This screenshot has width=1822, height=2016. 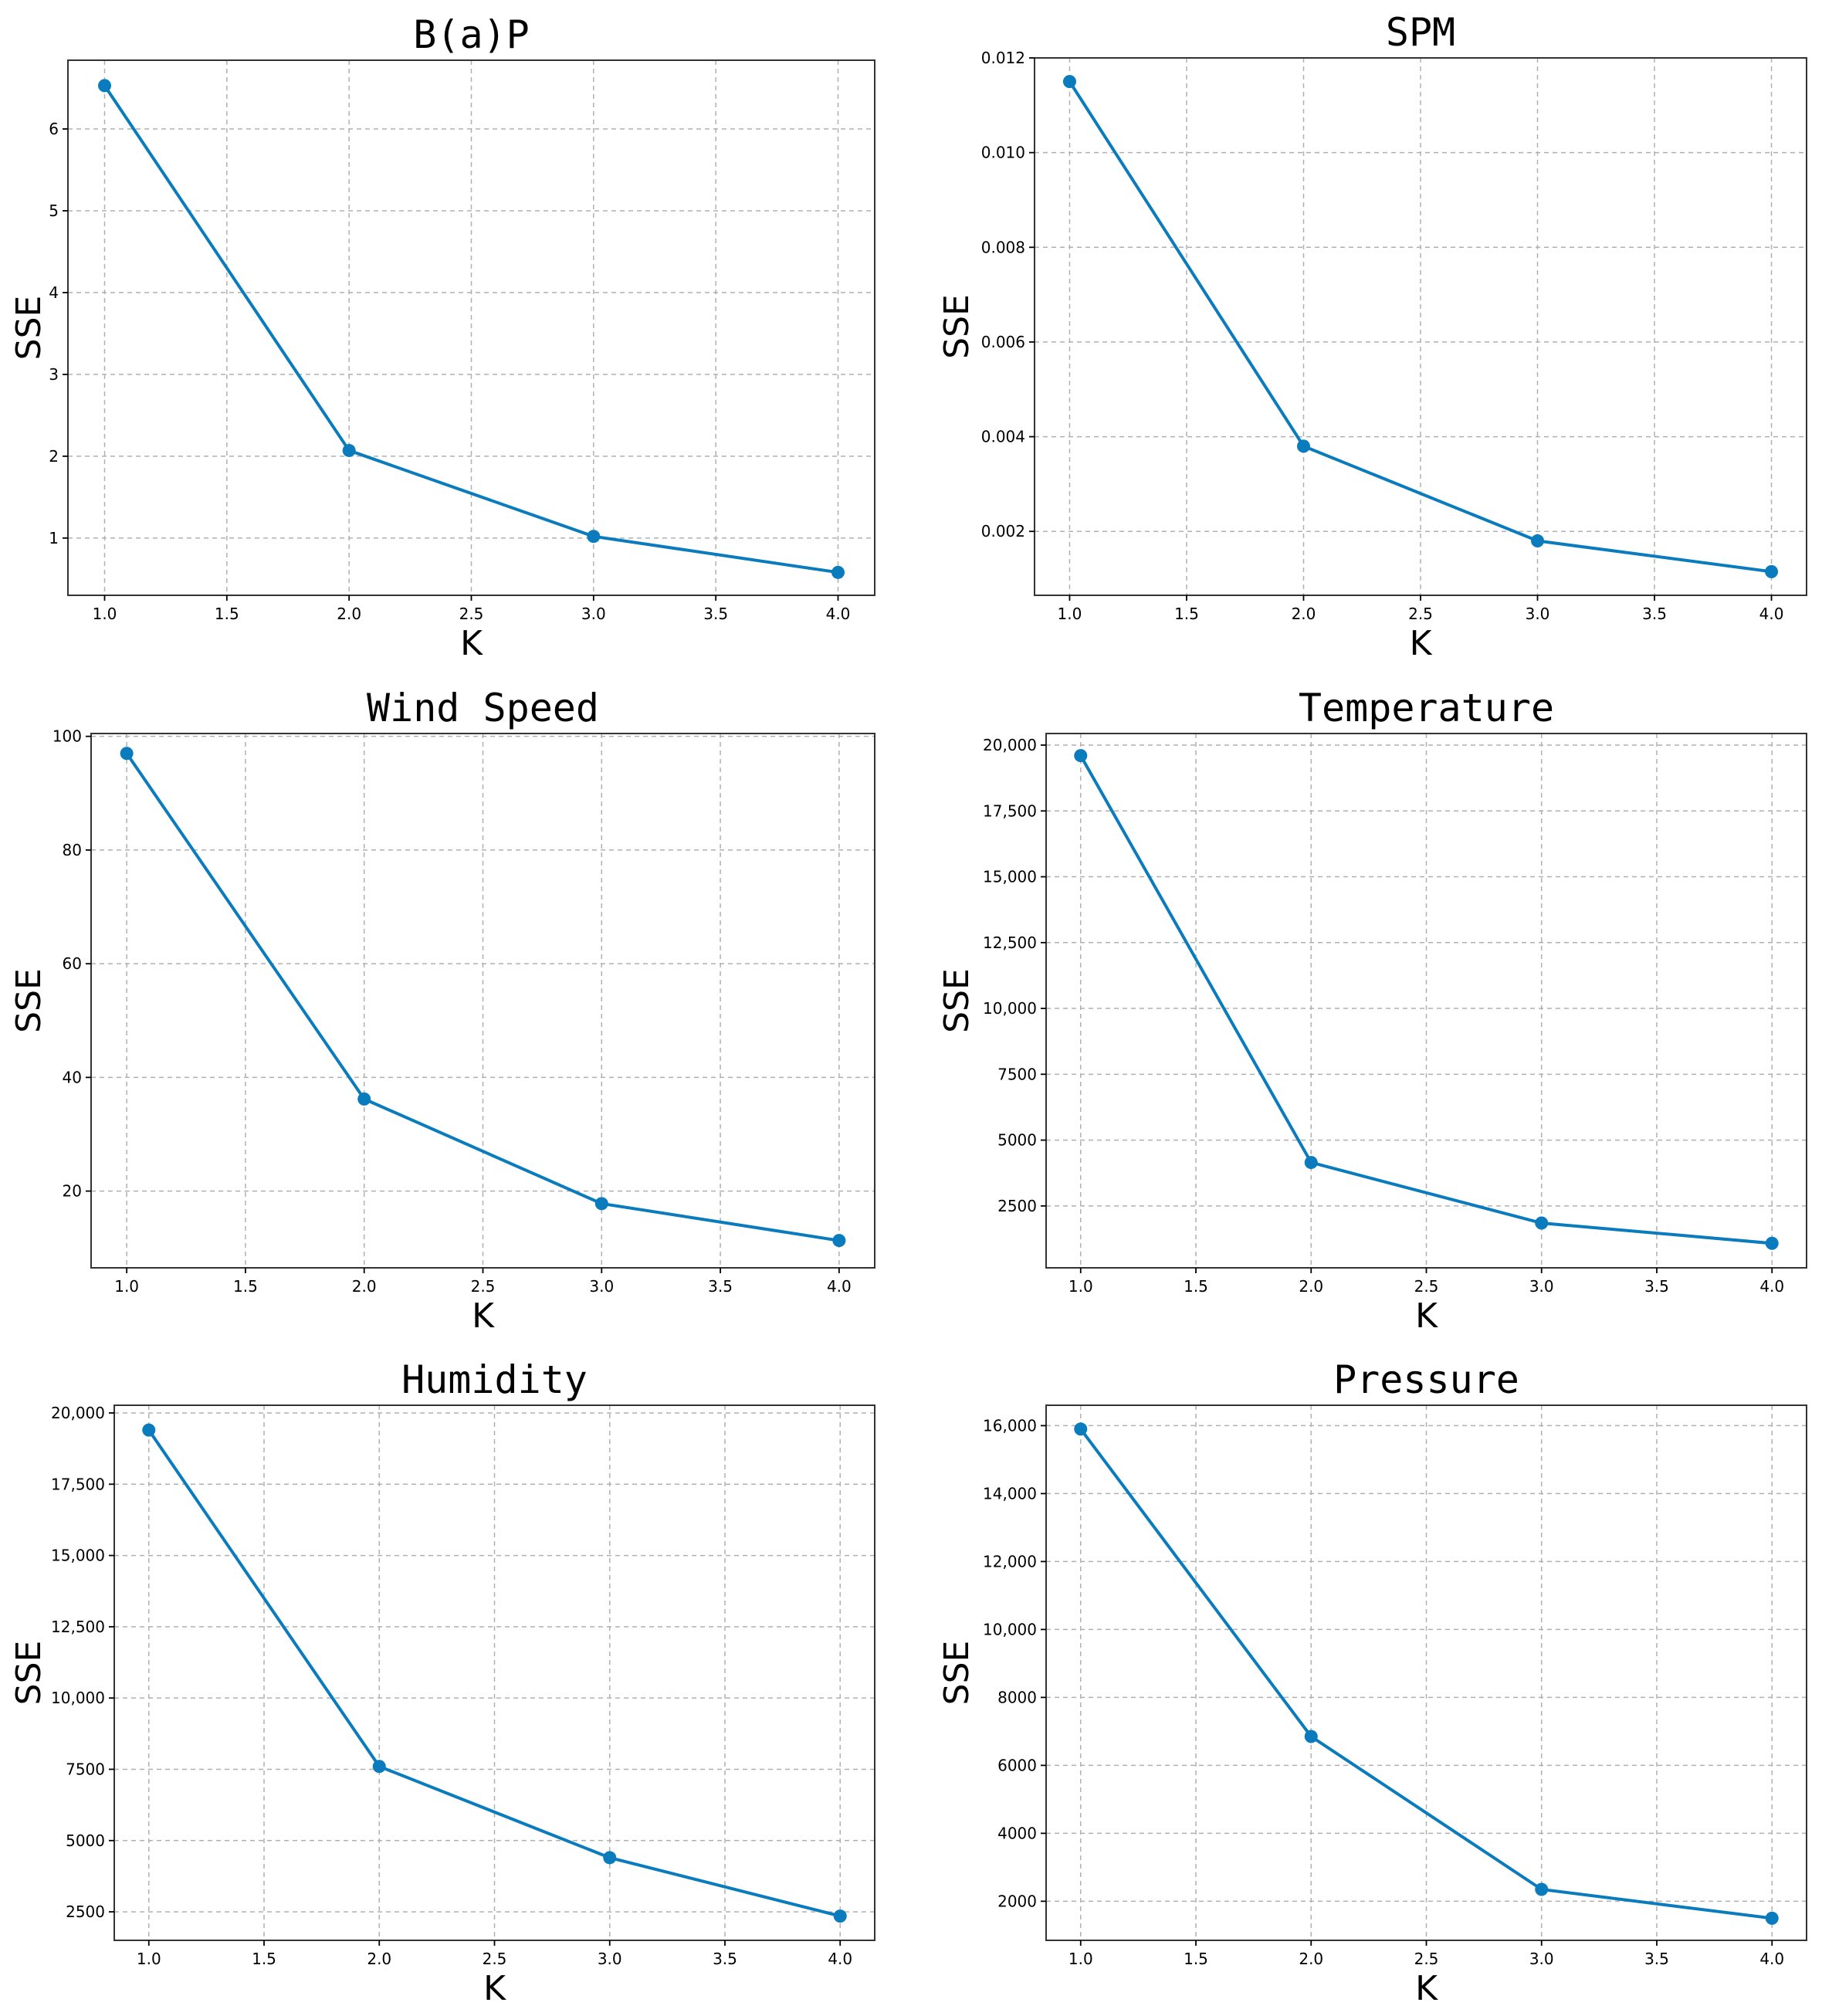 What do you see at coordinates (1003, 531) in the screenshot?
I see `y-tick-label: 0.002` at bounding box center [1003, 531].